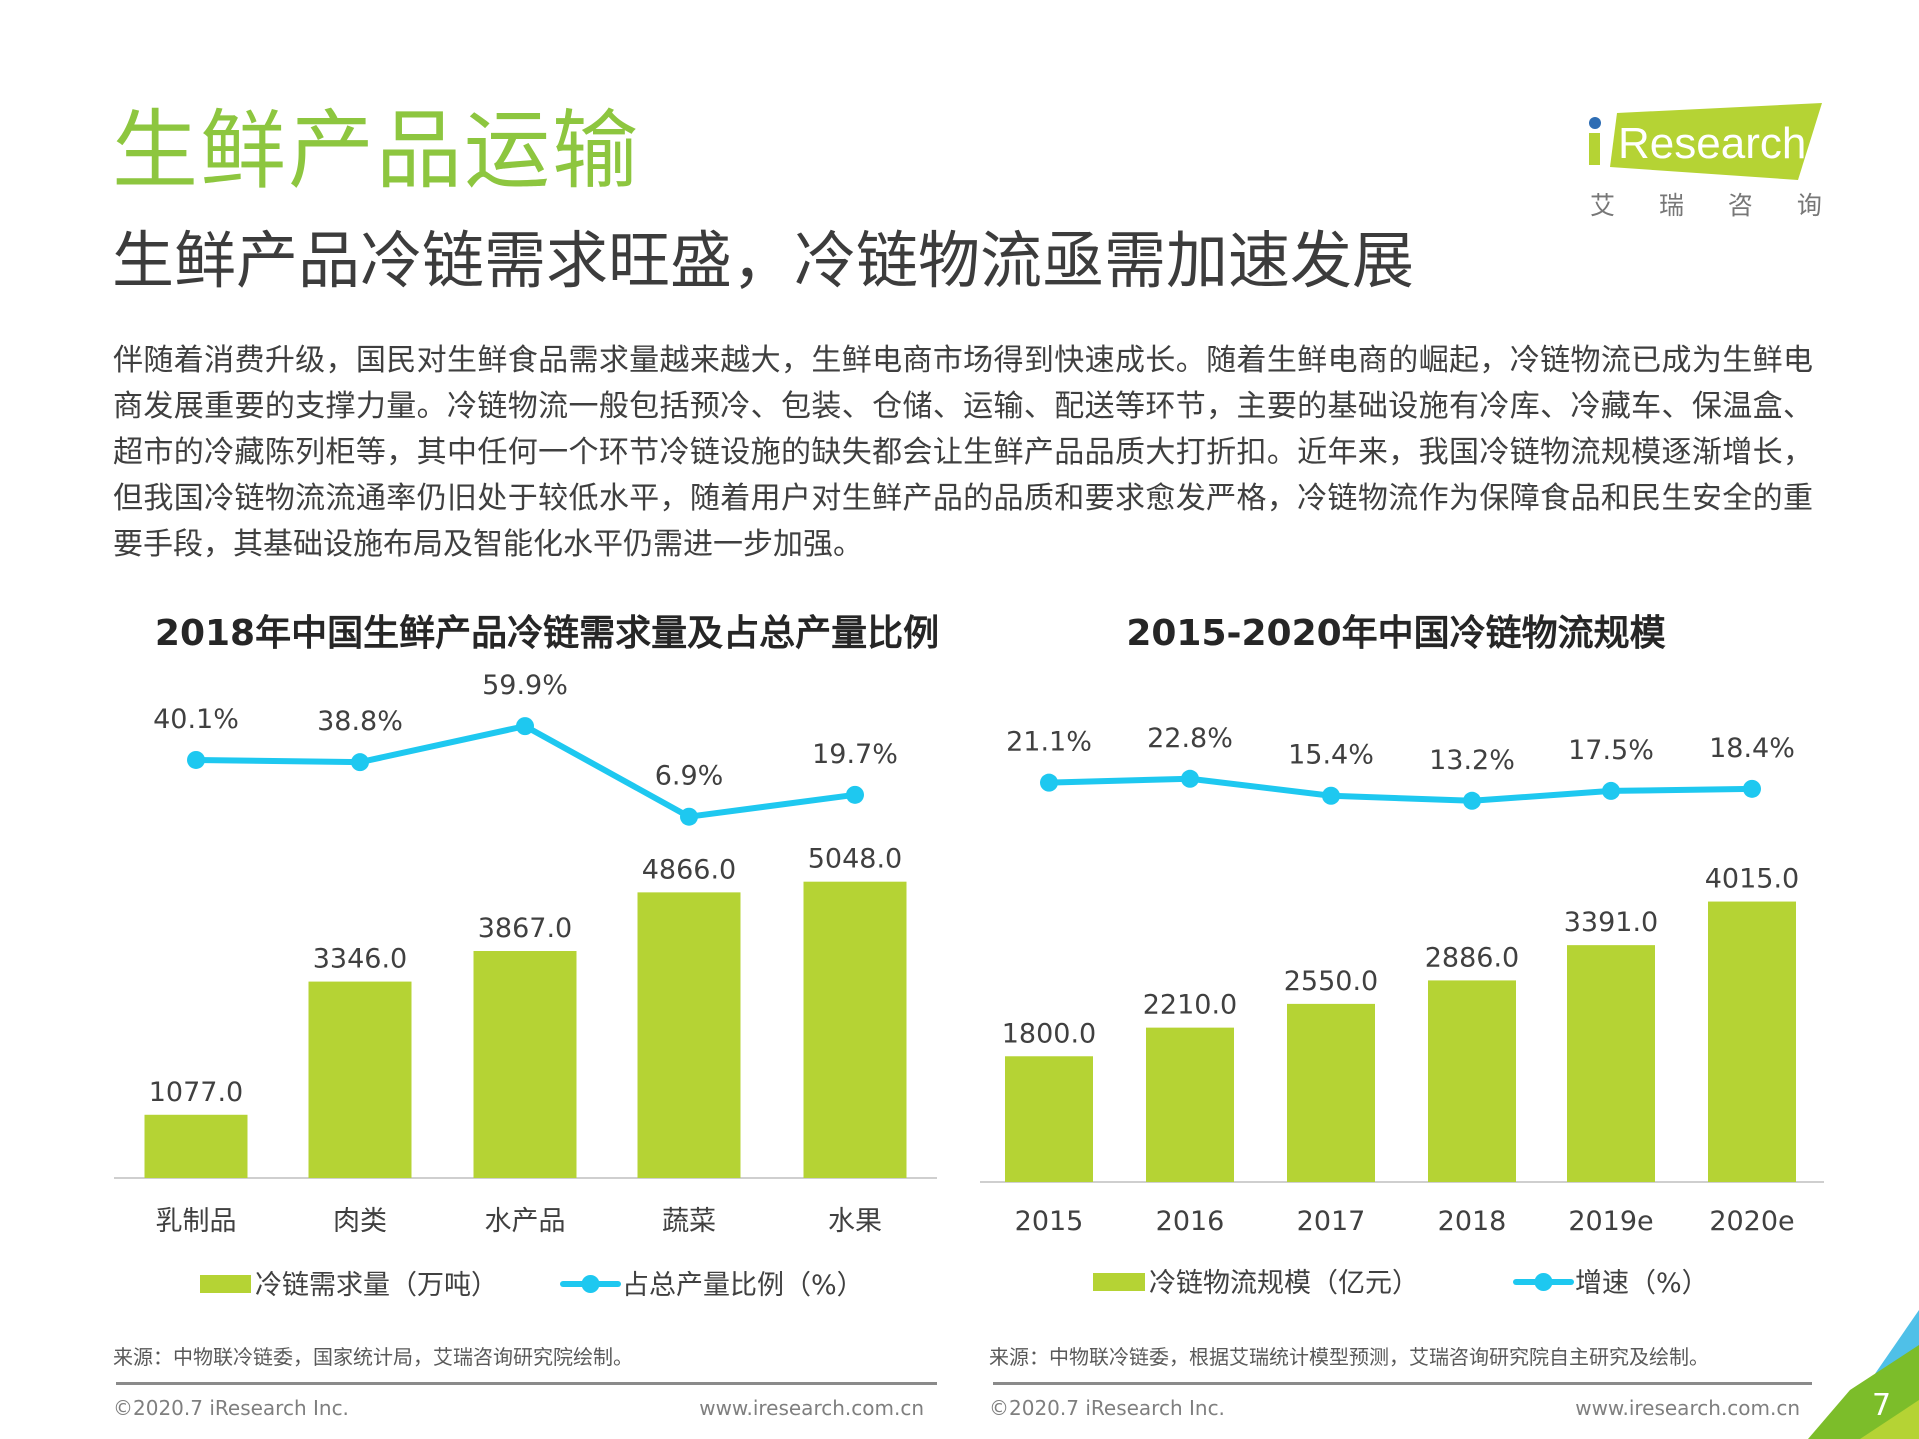 The image size is (1919, 1439). What do you see at coordinates (743, 1285) in the screenshot?
I see `legend-line-label: 占总产量比例（%）` at bounding box center [743, 1285].